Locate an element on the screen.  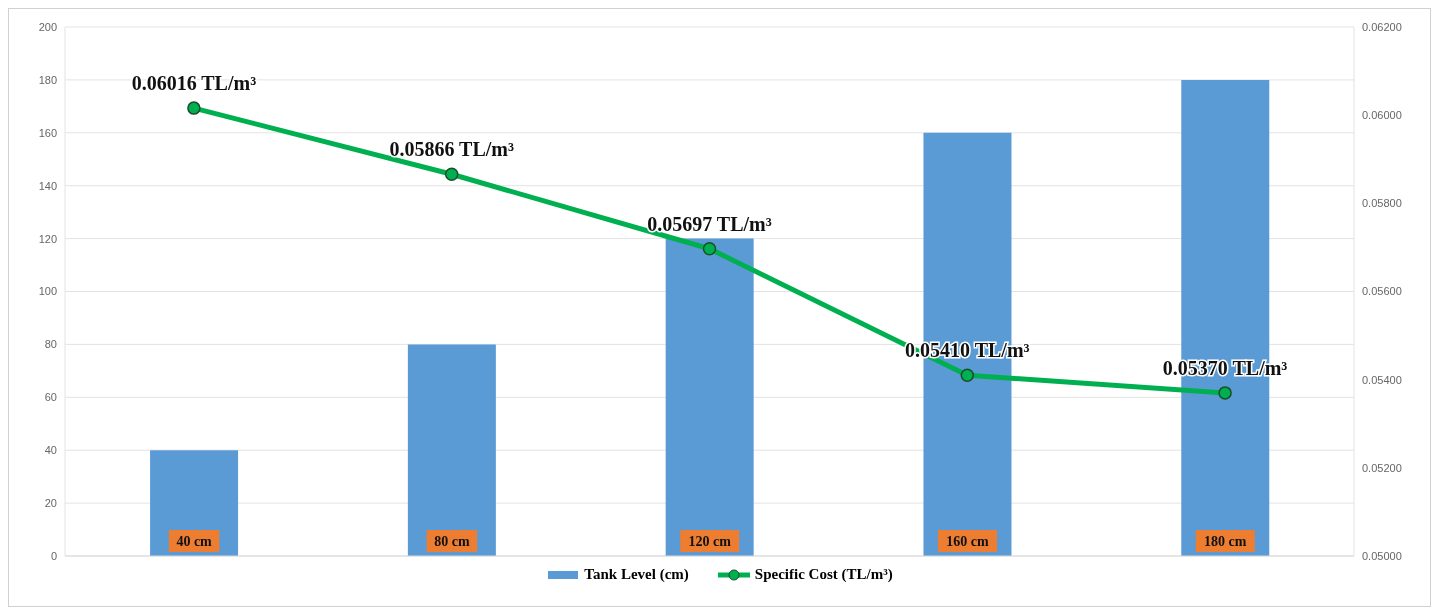
y-tick-label: 200 is located at coordinates (47, 26).